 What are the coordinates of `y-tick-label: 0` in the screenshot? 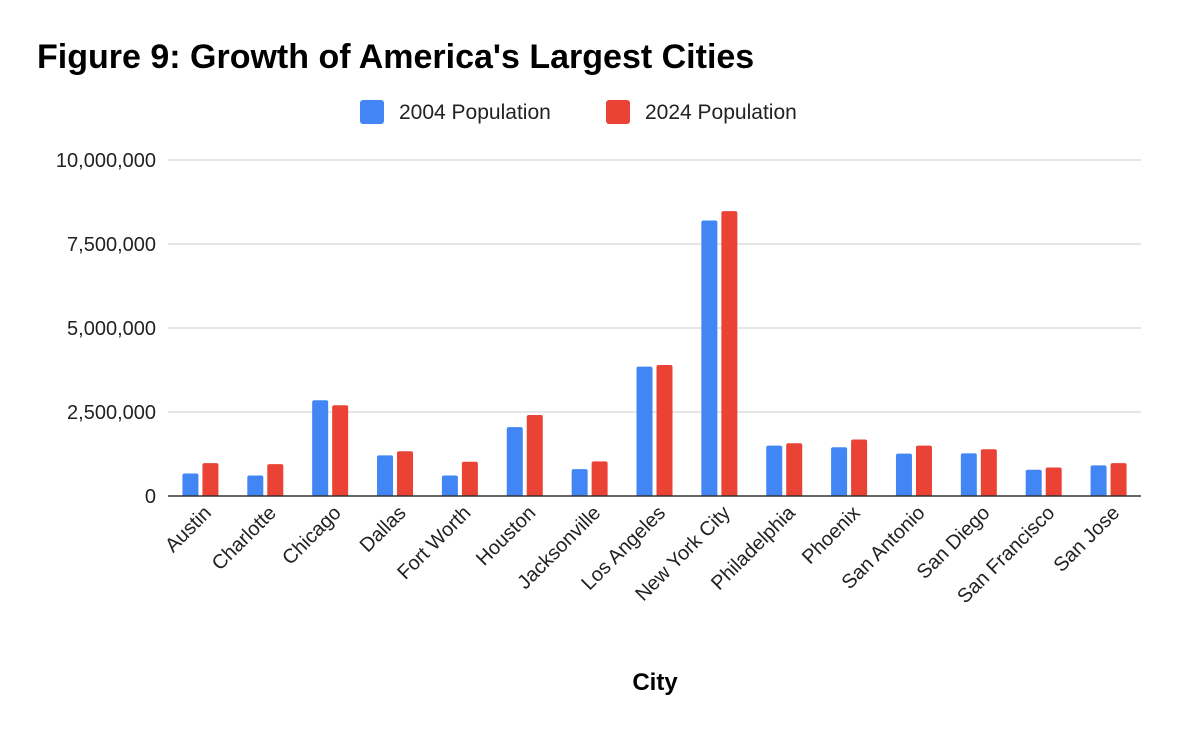 It's located at (150, 497).